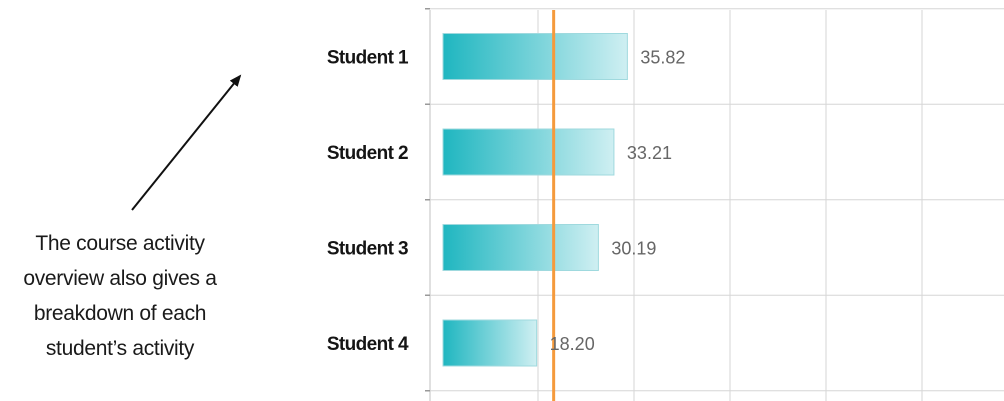  Describe the element at coordinates (662, 58) in the screenshot. I see `data-label: 35.82` at that location.